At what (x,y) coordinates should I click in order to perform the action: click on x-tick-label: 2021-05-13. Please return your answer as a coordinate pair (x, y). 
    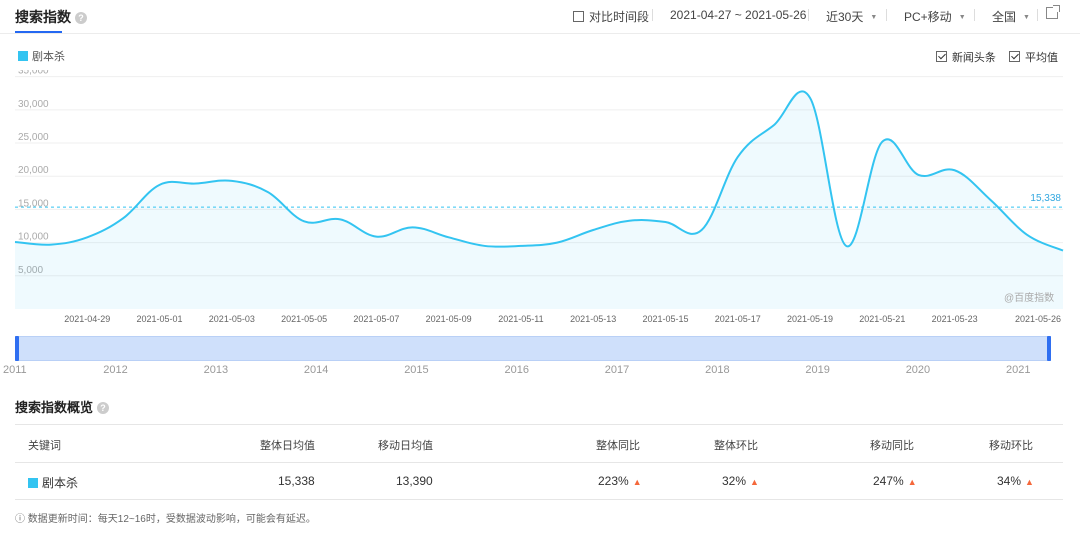
    Looking at the image, I should click on (593, 319).